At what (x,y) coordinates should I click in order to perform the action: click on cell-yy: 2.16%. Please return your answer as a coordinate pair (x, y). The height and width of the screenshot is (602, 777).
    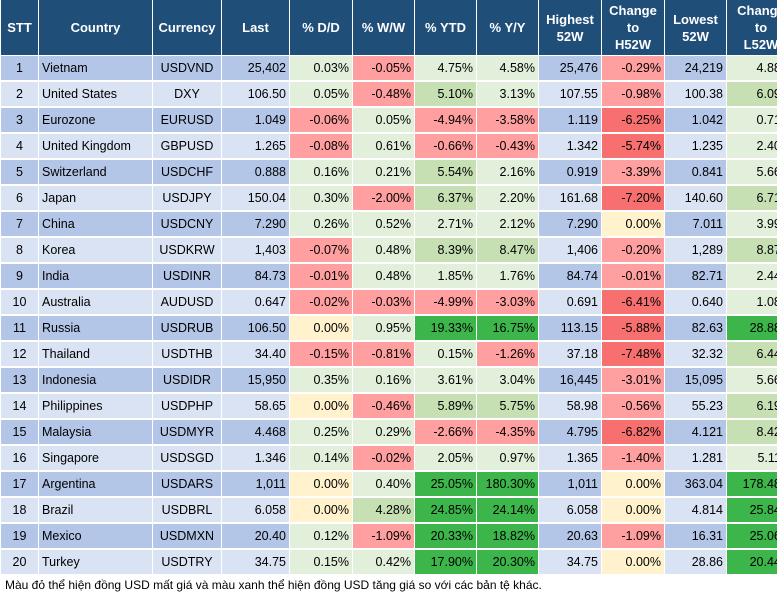
    Looking at the image, I should click on (508, 173).